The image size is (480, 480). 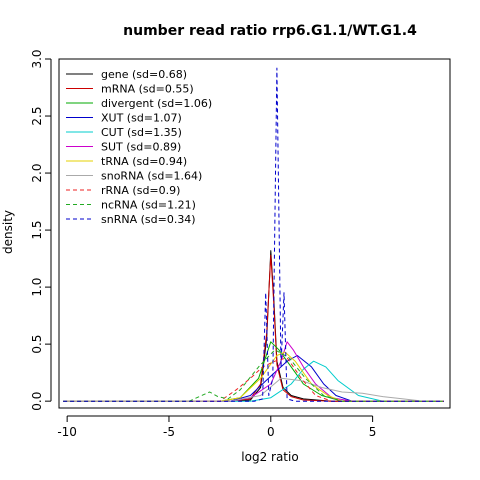 I want to click on legend-label: snoRNA (sd=1.64), so click(x=151, y=176).